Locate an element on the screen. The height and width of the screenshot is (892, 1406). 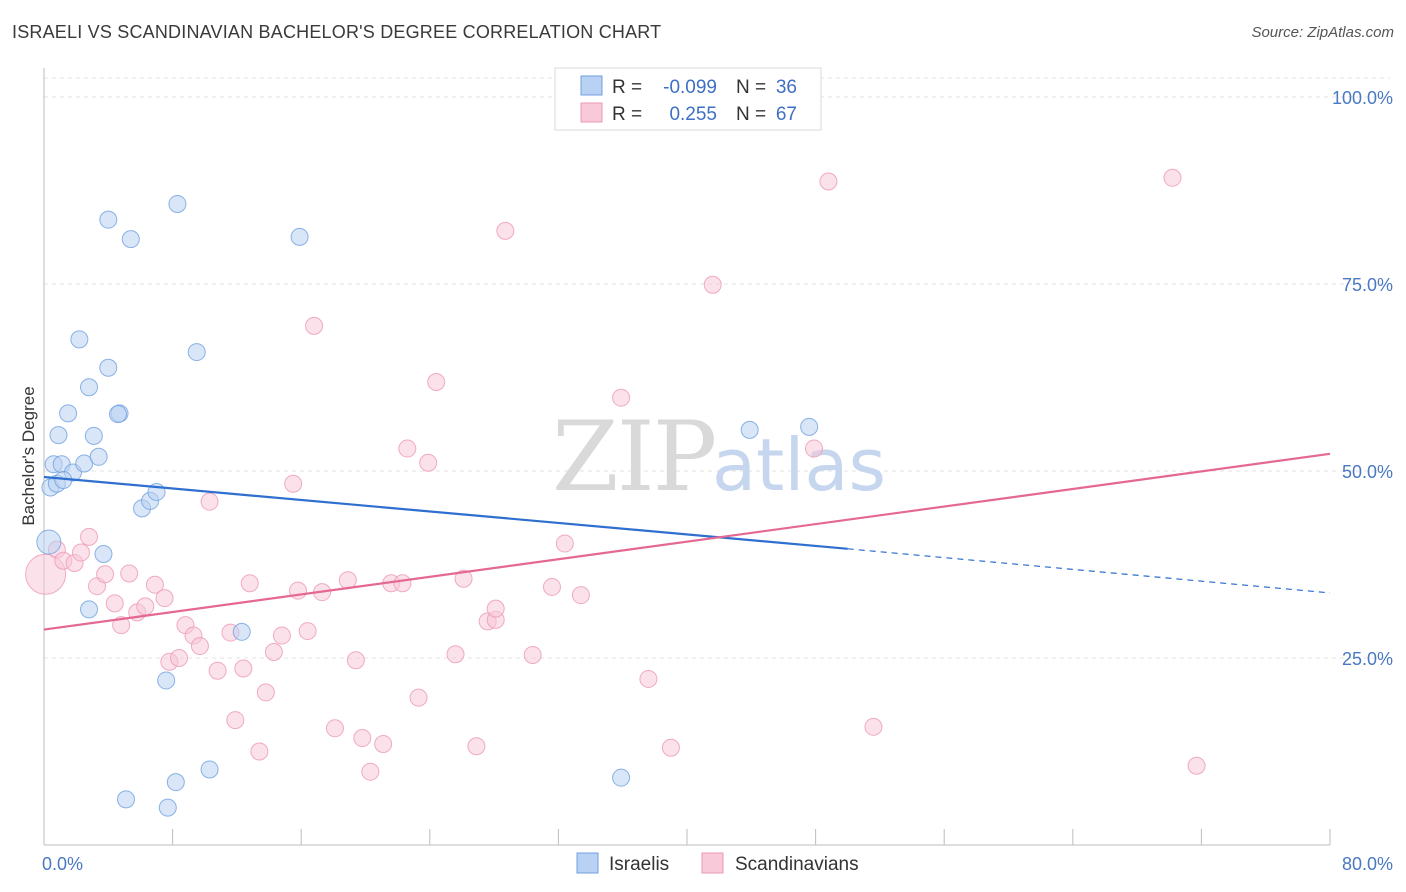
y-tick-label: 75.0% is located at coordinates (1367, 285).